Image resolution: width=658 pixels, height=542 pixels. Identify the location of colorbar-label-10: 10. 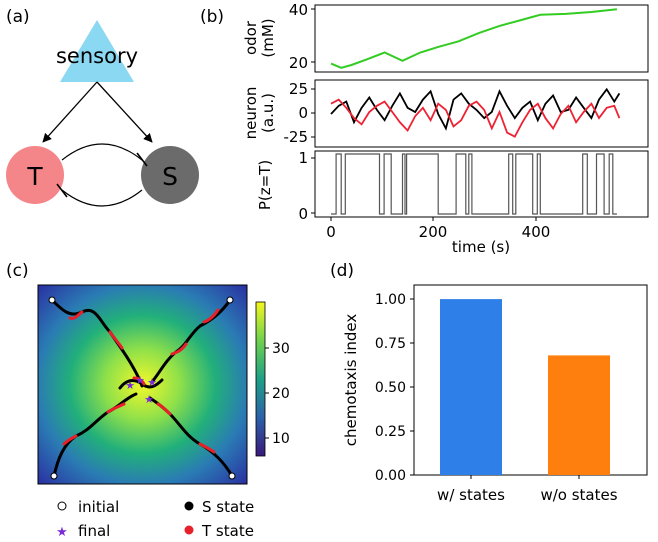
(281, 439).